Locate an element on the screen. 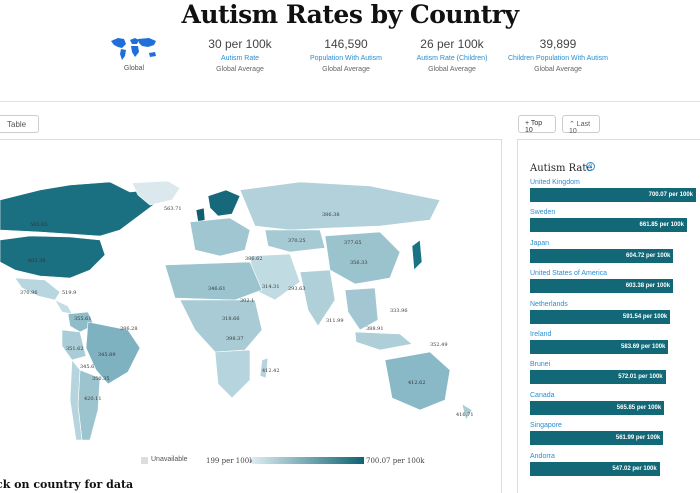 This screenshot has width=700, height=493. country-new-zealand is located at coordinates (467, 412).